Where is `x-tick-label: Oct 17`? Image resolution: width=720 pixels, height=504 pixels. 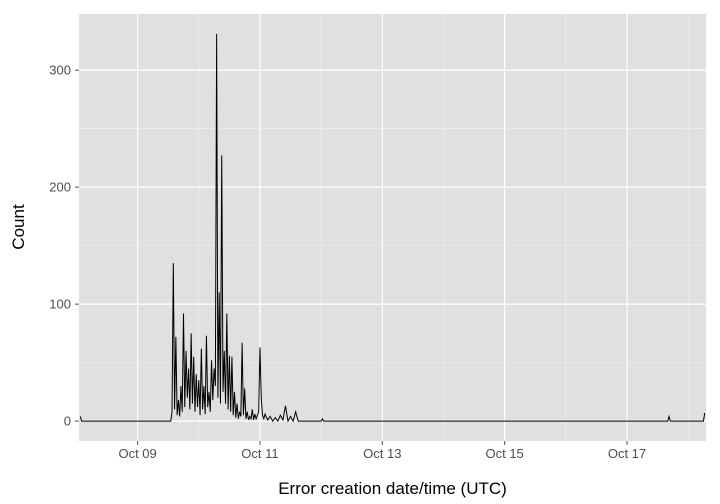
x-tick-label: Oct 17 is located at coordinates (627, 453).